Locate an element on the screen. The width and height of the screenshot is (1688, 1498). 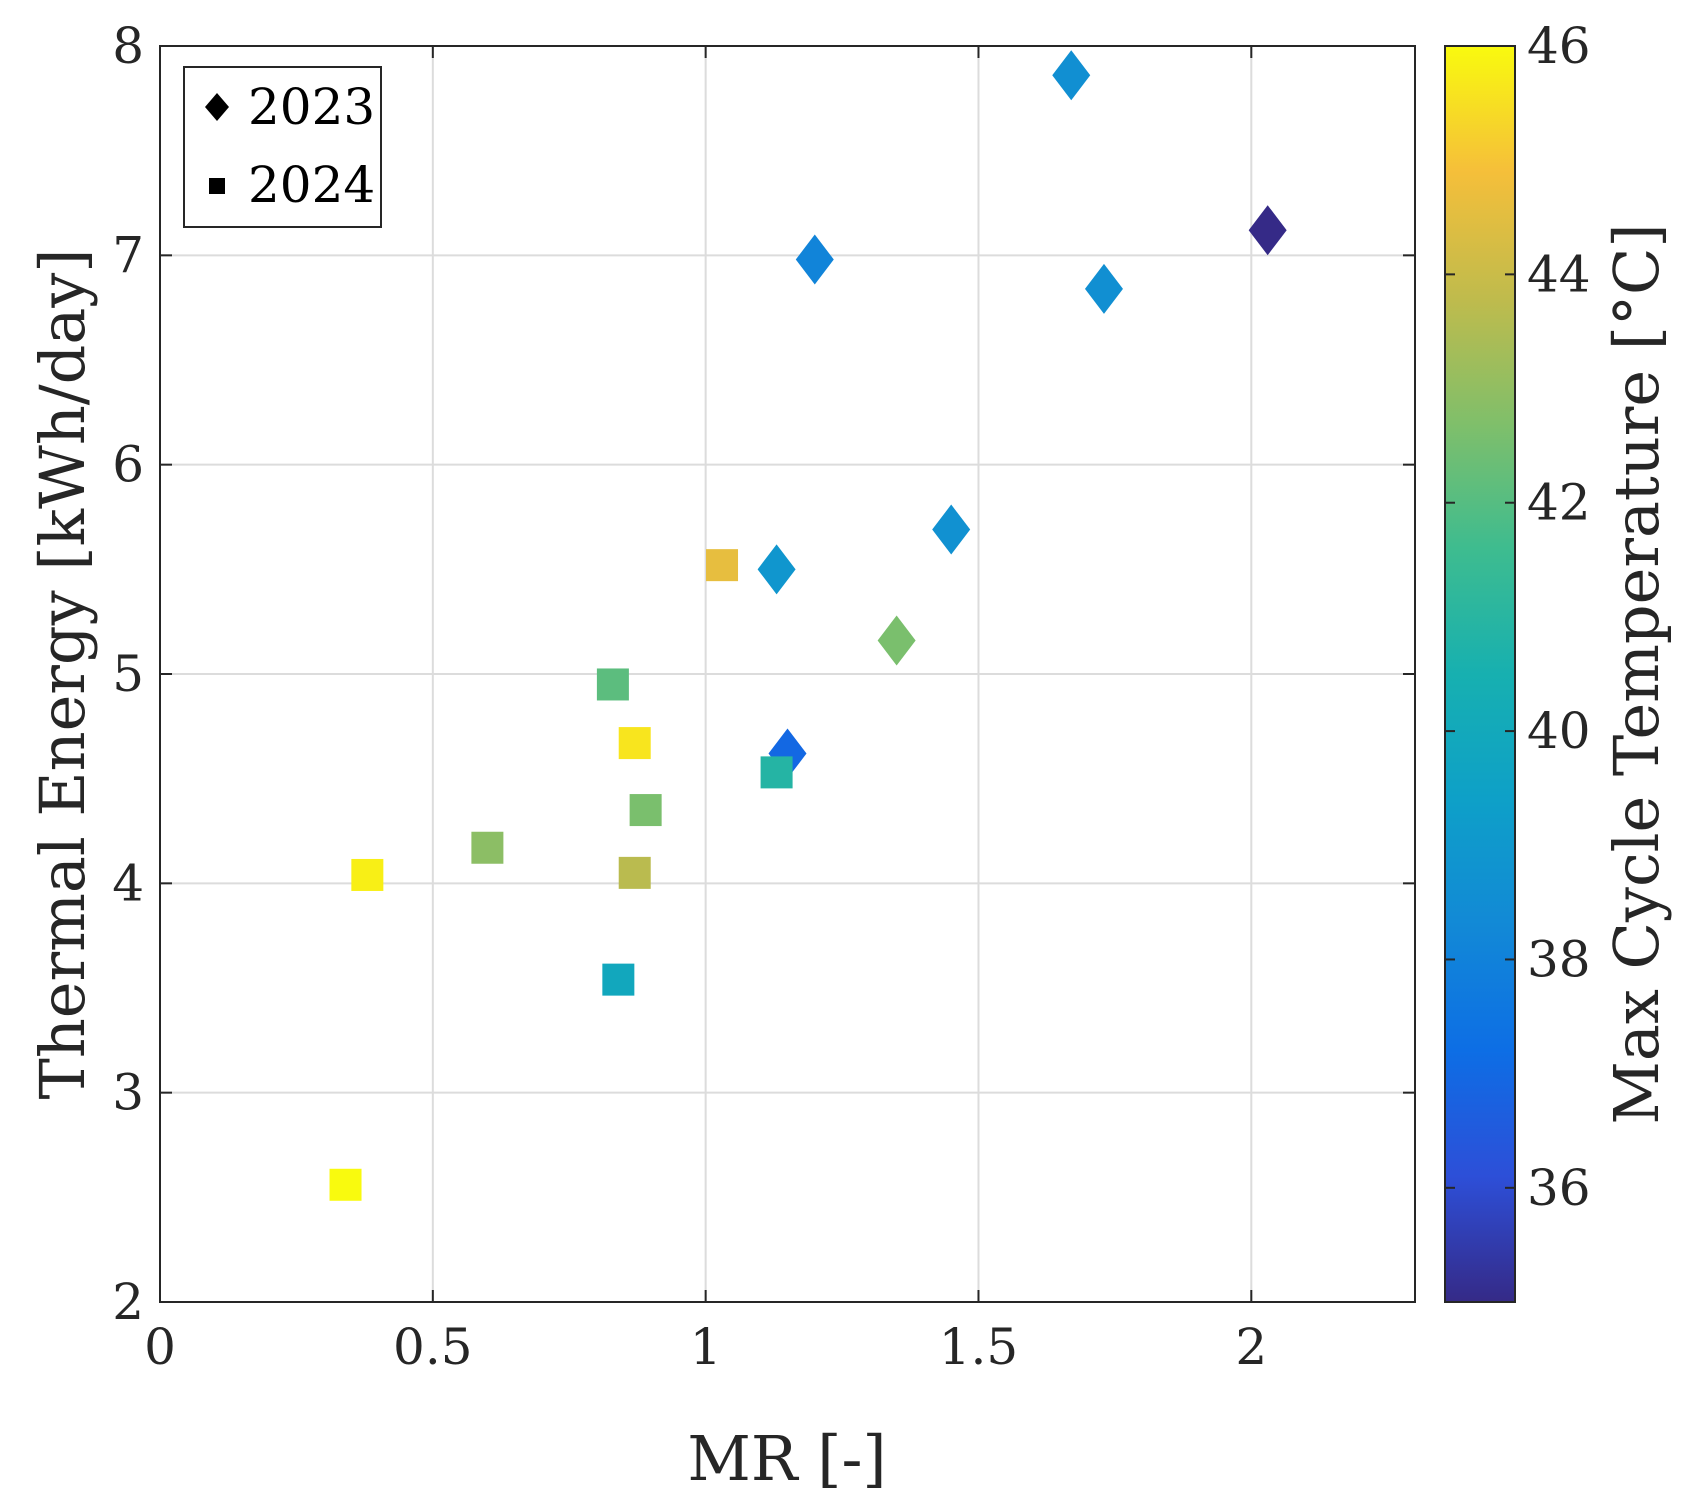
y-tick-label: 7 is located at coordinates (128, 255).